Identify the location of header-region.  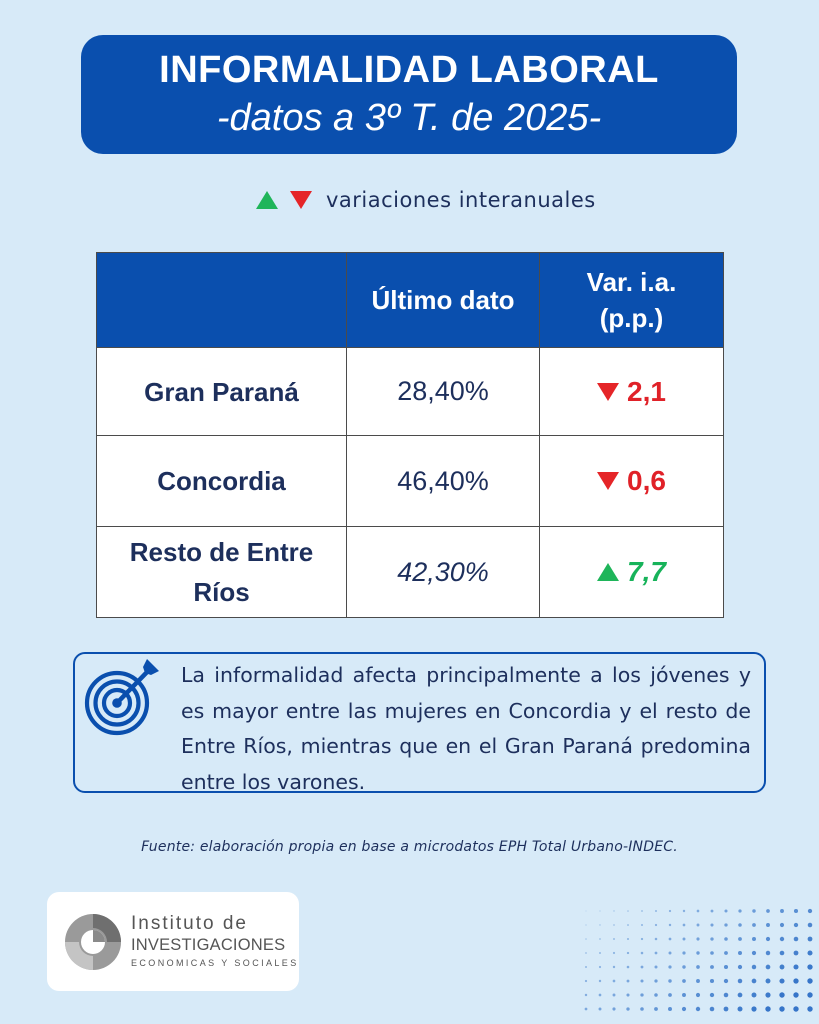
(221, 300).